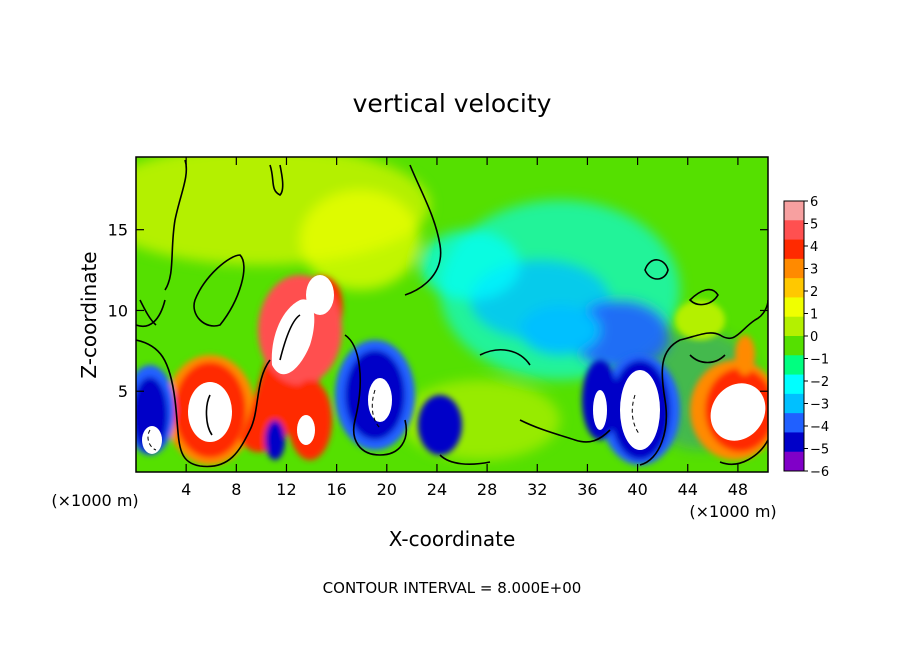  What do you see at coordinates (286, 489) in the screenshot?
I see `x-tick-label: 12` at bounding box center [286, 489].